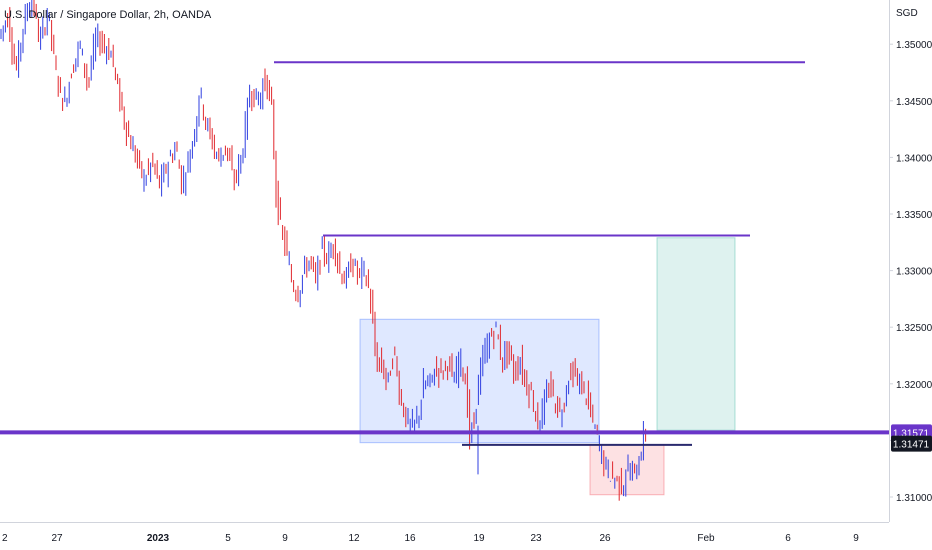 The width and height of the screenshot is (932, 550). I want to click on x-tick-label: Feb, so click(706, 538).